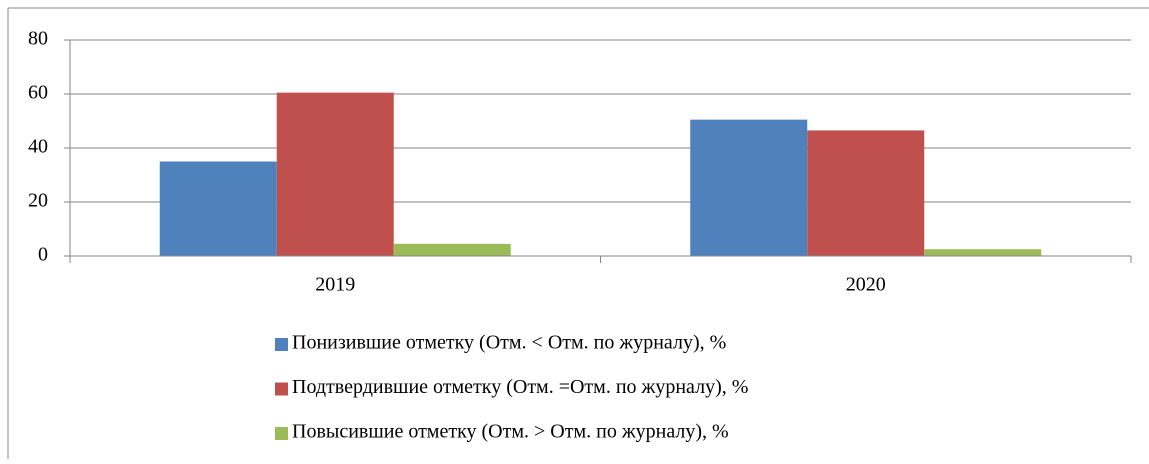 This screenshot has width=1149, height=464. What do you see at coordinates (38, 147) in the screenshot?
I see `y-tick-label: 40` at bounding box center [38, 147].